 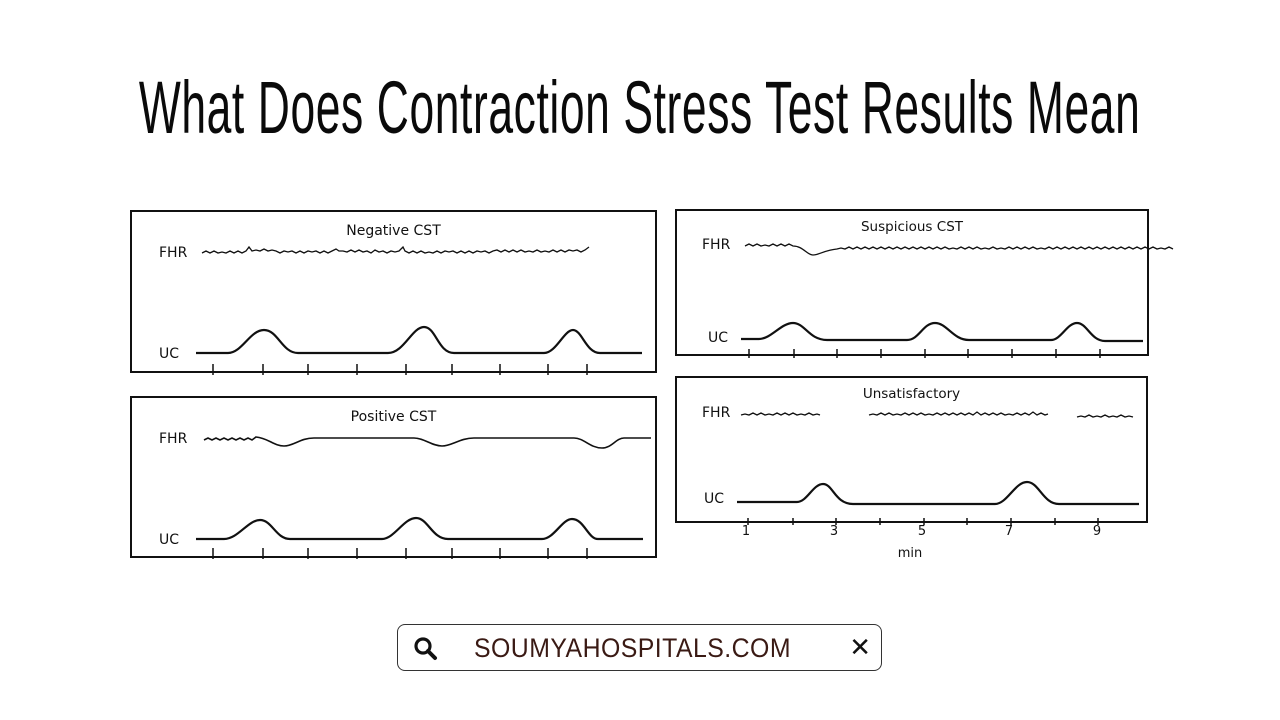 What do you see at coordinates (393, 417) in the screenshot?
I see `panel-title: Positive CST` at bounding box center [393, 417].